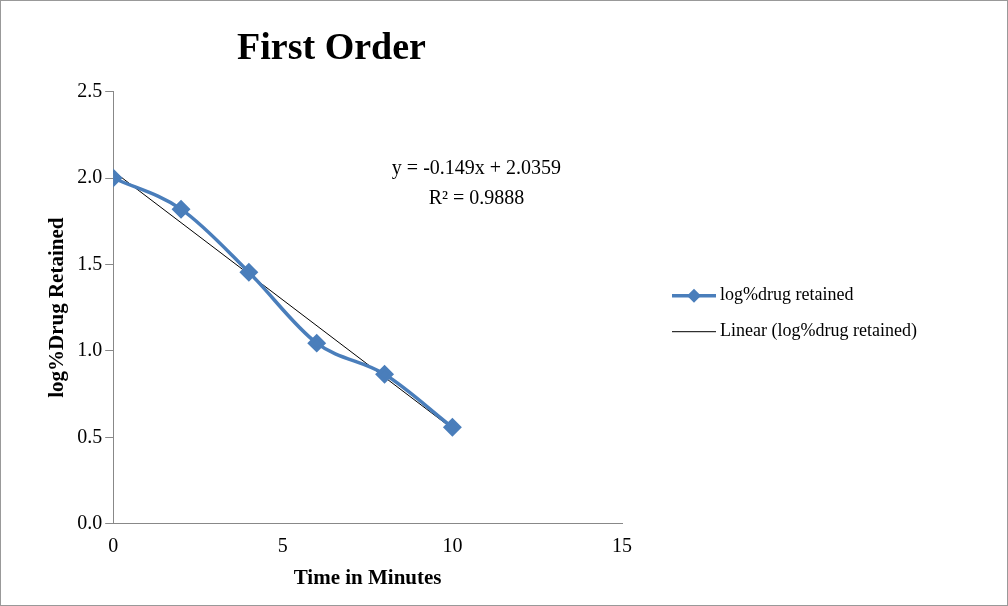  I want to click on x-tick-label: 5, so click(282, 545).